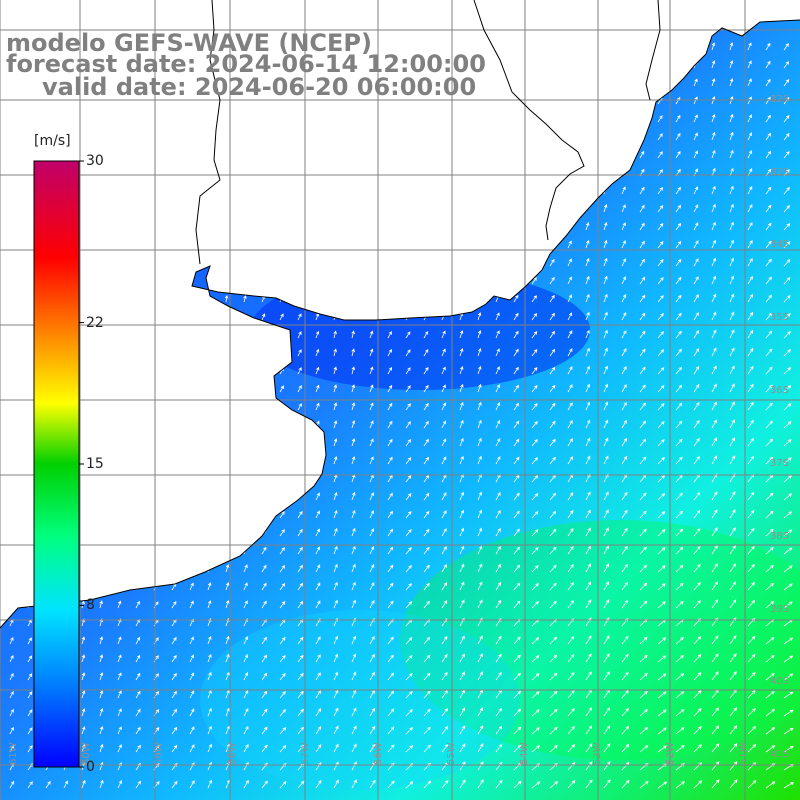 The height and width of the screenshot is (800, 800). I want to click on longitude-label: 61W, so click(13, 753).